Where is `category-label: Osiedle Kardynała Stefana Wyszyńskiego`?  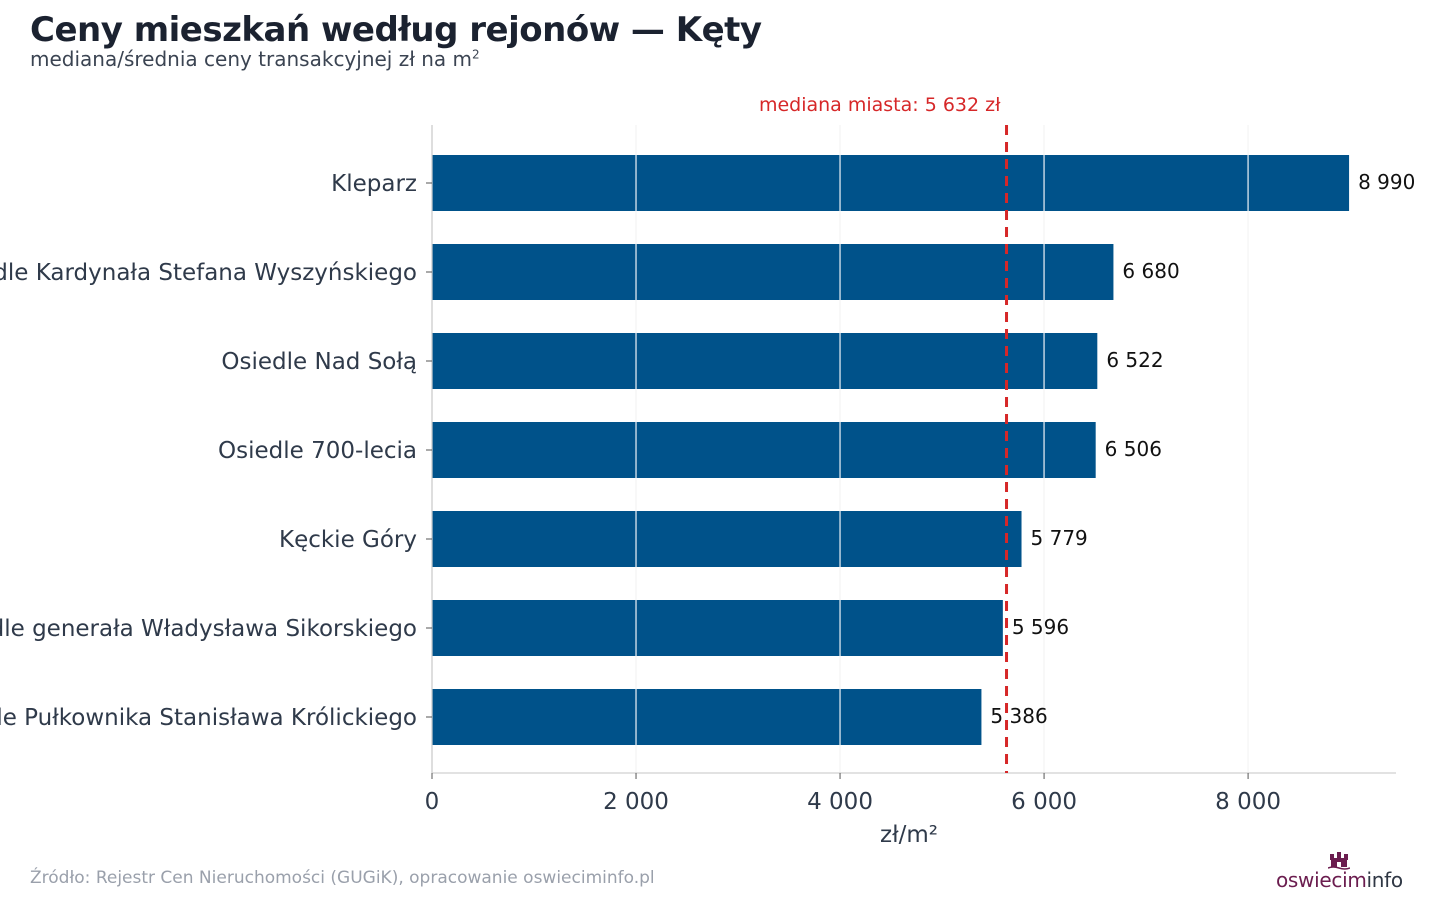
category-label: Osiedle Kardynała Stefana Wyszyńskiego is located at coordinates (208, 273).